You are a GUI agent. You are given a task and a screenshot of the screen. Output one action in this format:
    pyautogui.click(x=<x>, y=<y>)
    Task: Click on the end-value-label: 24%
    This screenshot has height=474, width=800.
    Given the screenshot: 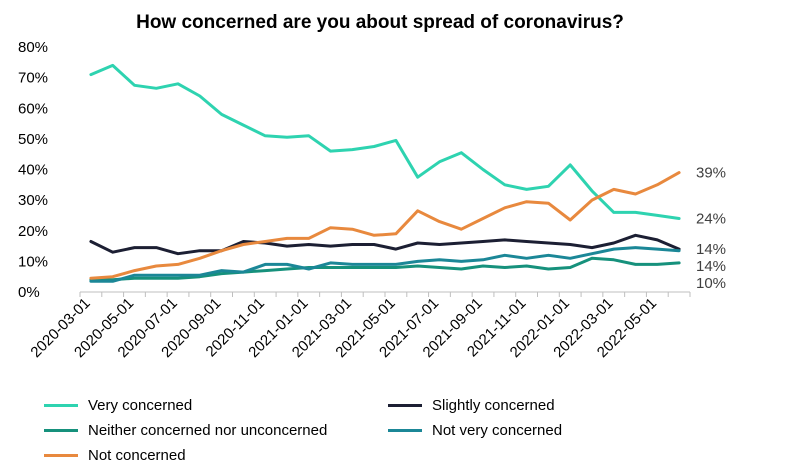 What is the action you would take?
    pyautogui.click(x=711, y=219)
    